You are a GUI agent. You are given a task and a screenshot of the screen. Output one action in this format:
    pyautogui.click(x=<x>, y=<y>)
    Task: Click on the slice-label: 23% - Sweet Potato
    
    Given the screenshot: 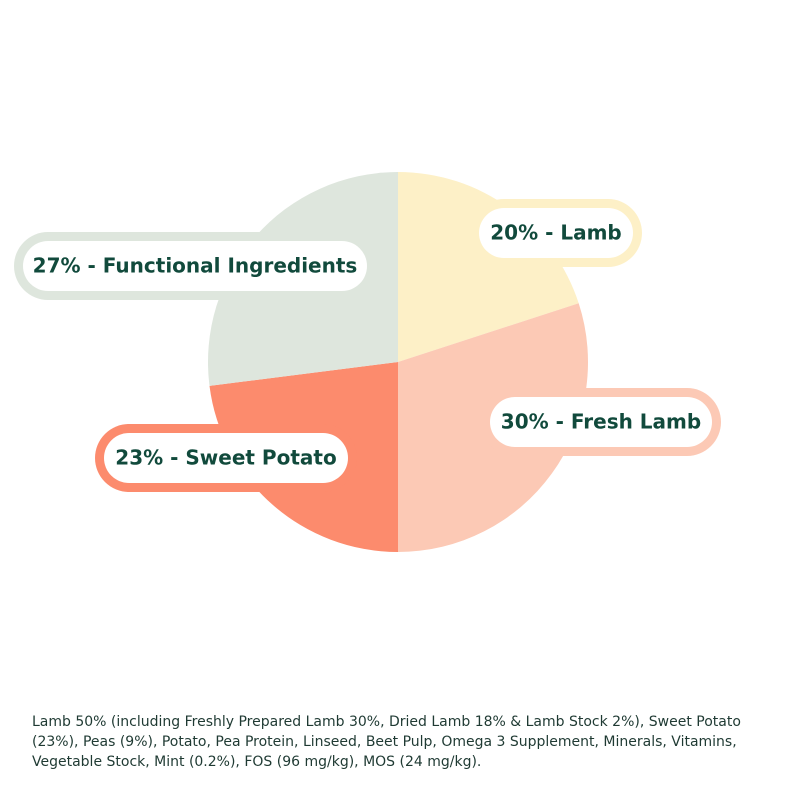 What is the action you would take?
    pyautogui.click(x=225, y=458)
    